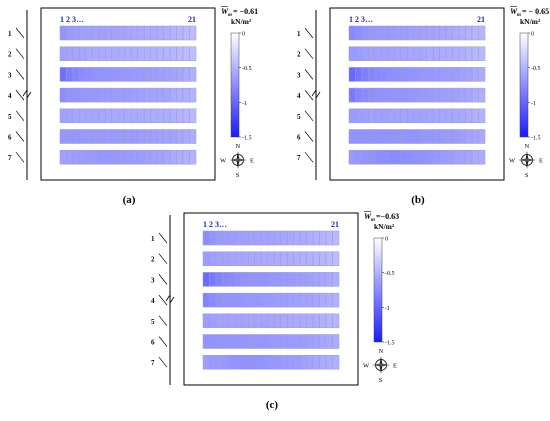  What do you see at coordinates (387, 309) in the screenshot?
I see `colorbar-tick-label: -1` at bounding box center [387, 309].